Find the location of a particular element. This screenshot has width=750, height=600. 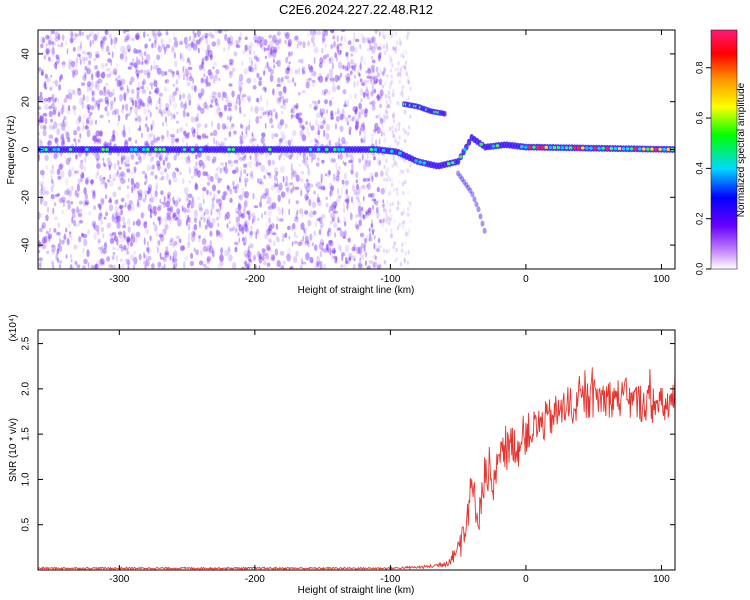

y-tick-label: -20 is located at coordinates (26, 197).